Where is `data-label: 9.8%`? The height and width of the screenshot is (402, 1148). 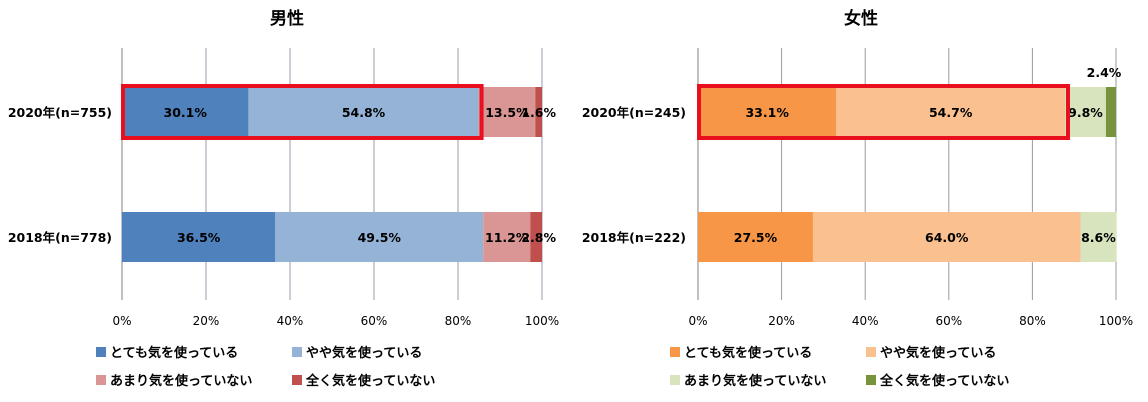 data-label: 9.8% is located at coordinates (1085, 112).